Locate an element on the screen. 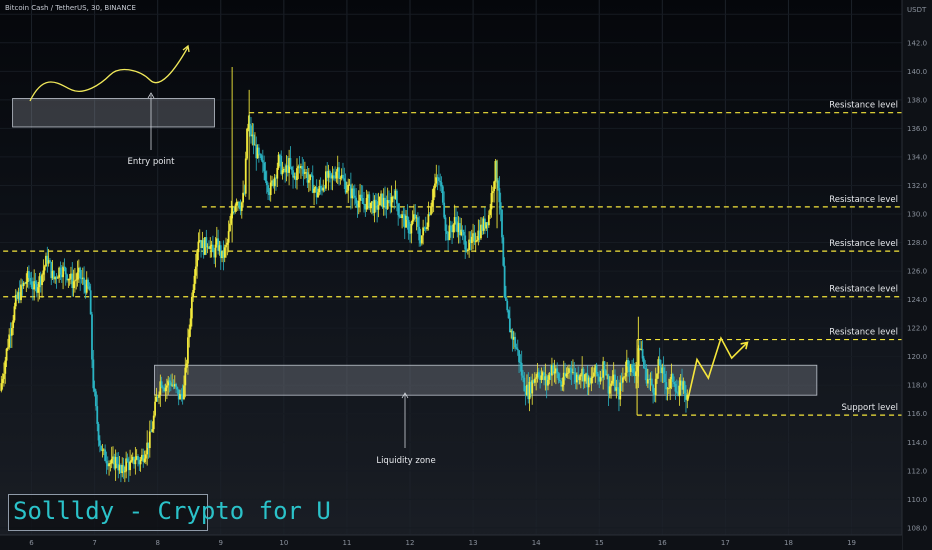  level-label: Resistance level is located at coordinates (863, 244).